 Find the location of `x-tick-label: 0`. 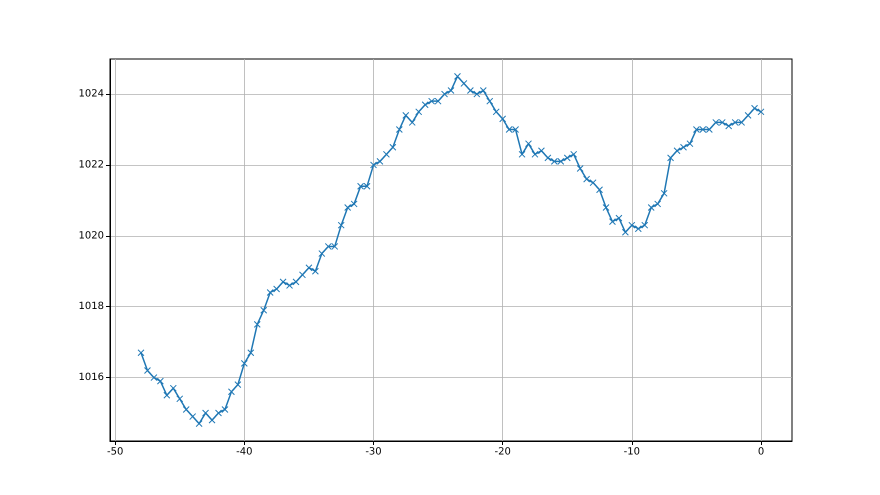

x-tick-label: 0 is located at coordinates (761, 452).